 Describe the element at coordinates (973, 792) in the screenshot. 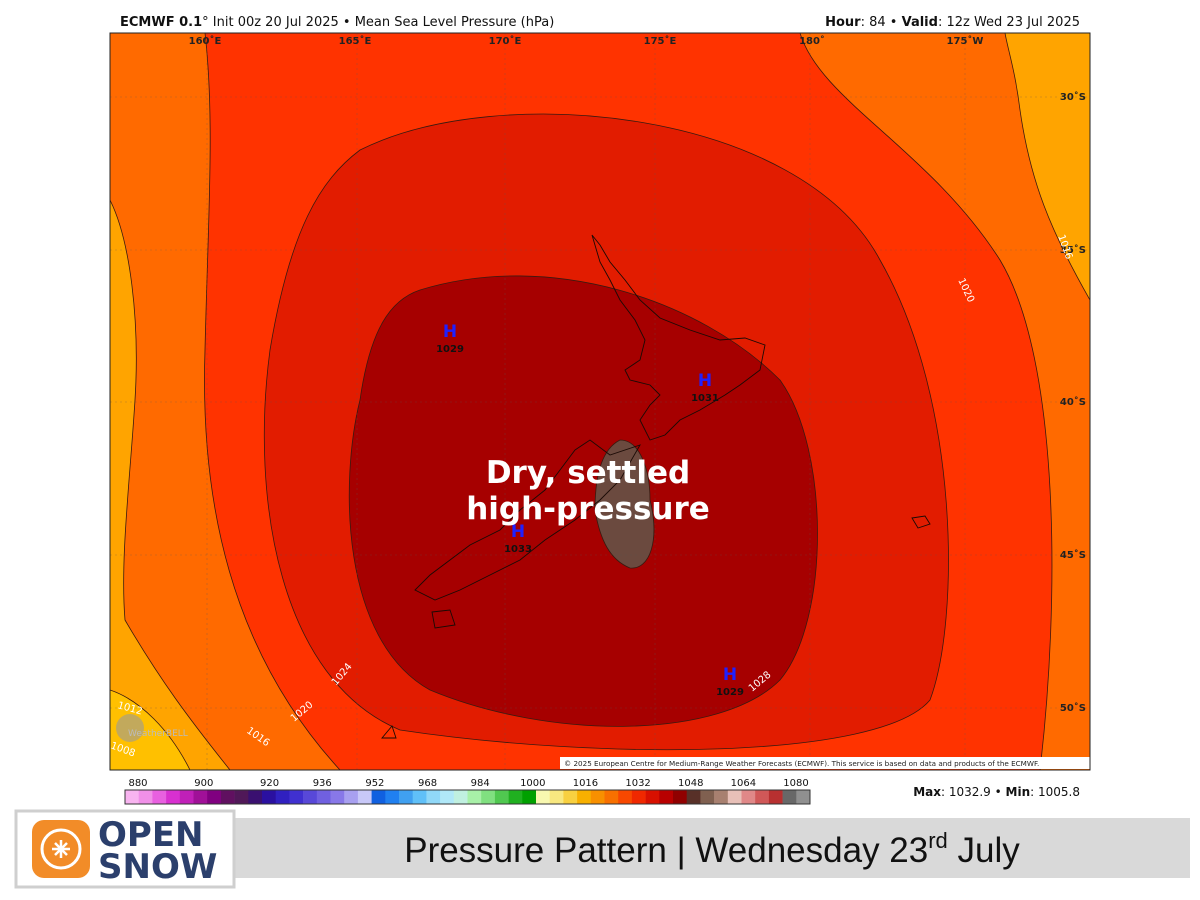

I see `max-value: : 1032.9 •` at that location.